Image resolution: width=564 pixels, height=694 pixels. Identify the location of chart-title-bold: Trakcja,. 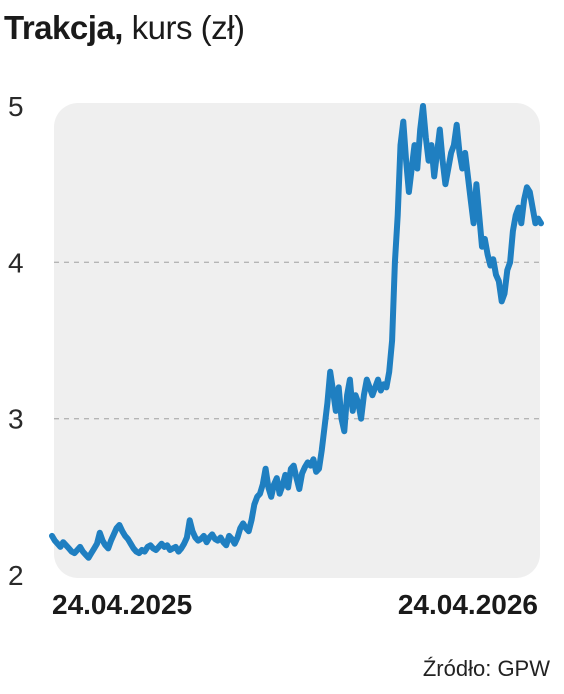
(63, 27).